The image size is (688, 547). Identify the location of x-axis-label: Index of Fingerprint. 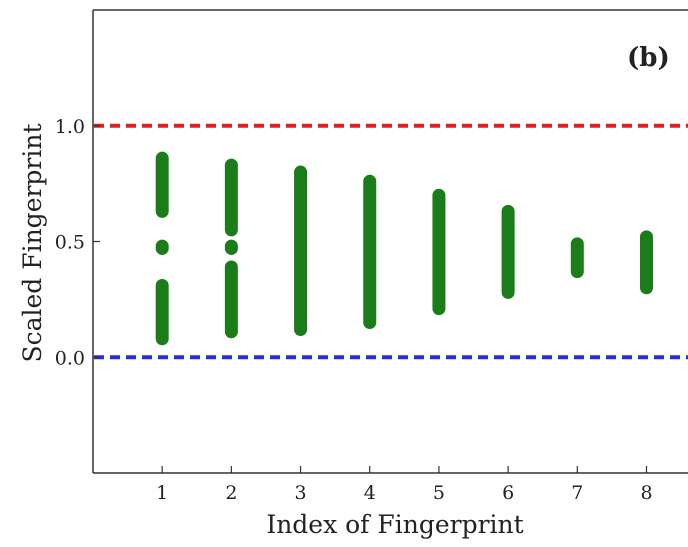
(394, 524).